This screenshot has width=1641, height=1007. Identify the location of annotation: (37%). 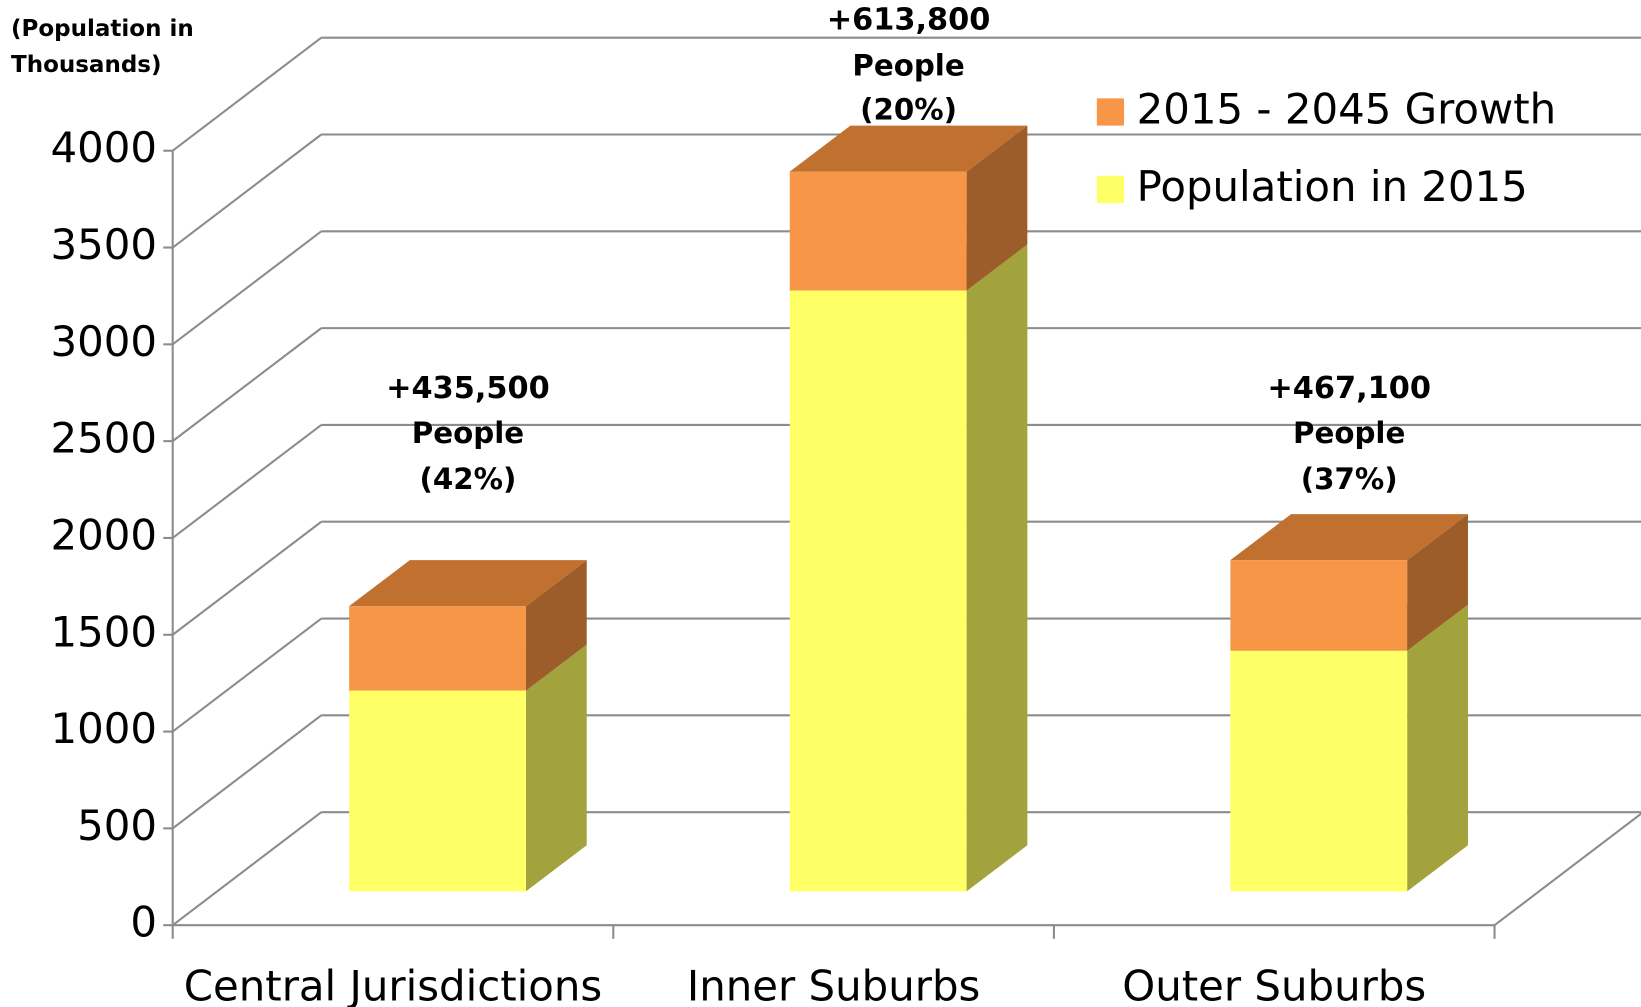
(1349, 479).